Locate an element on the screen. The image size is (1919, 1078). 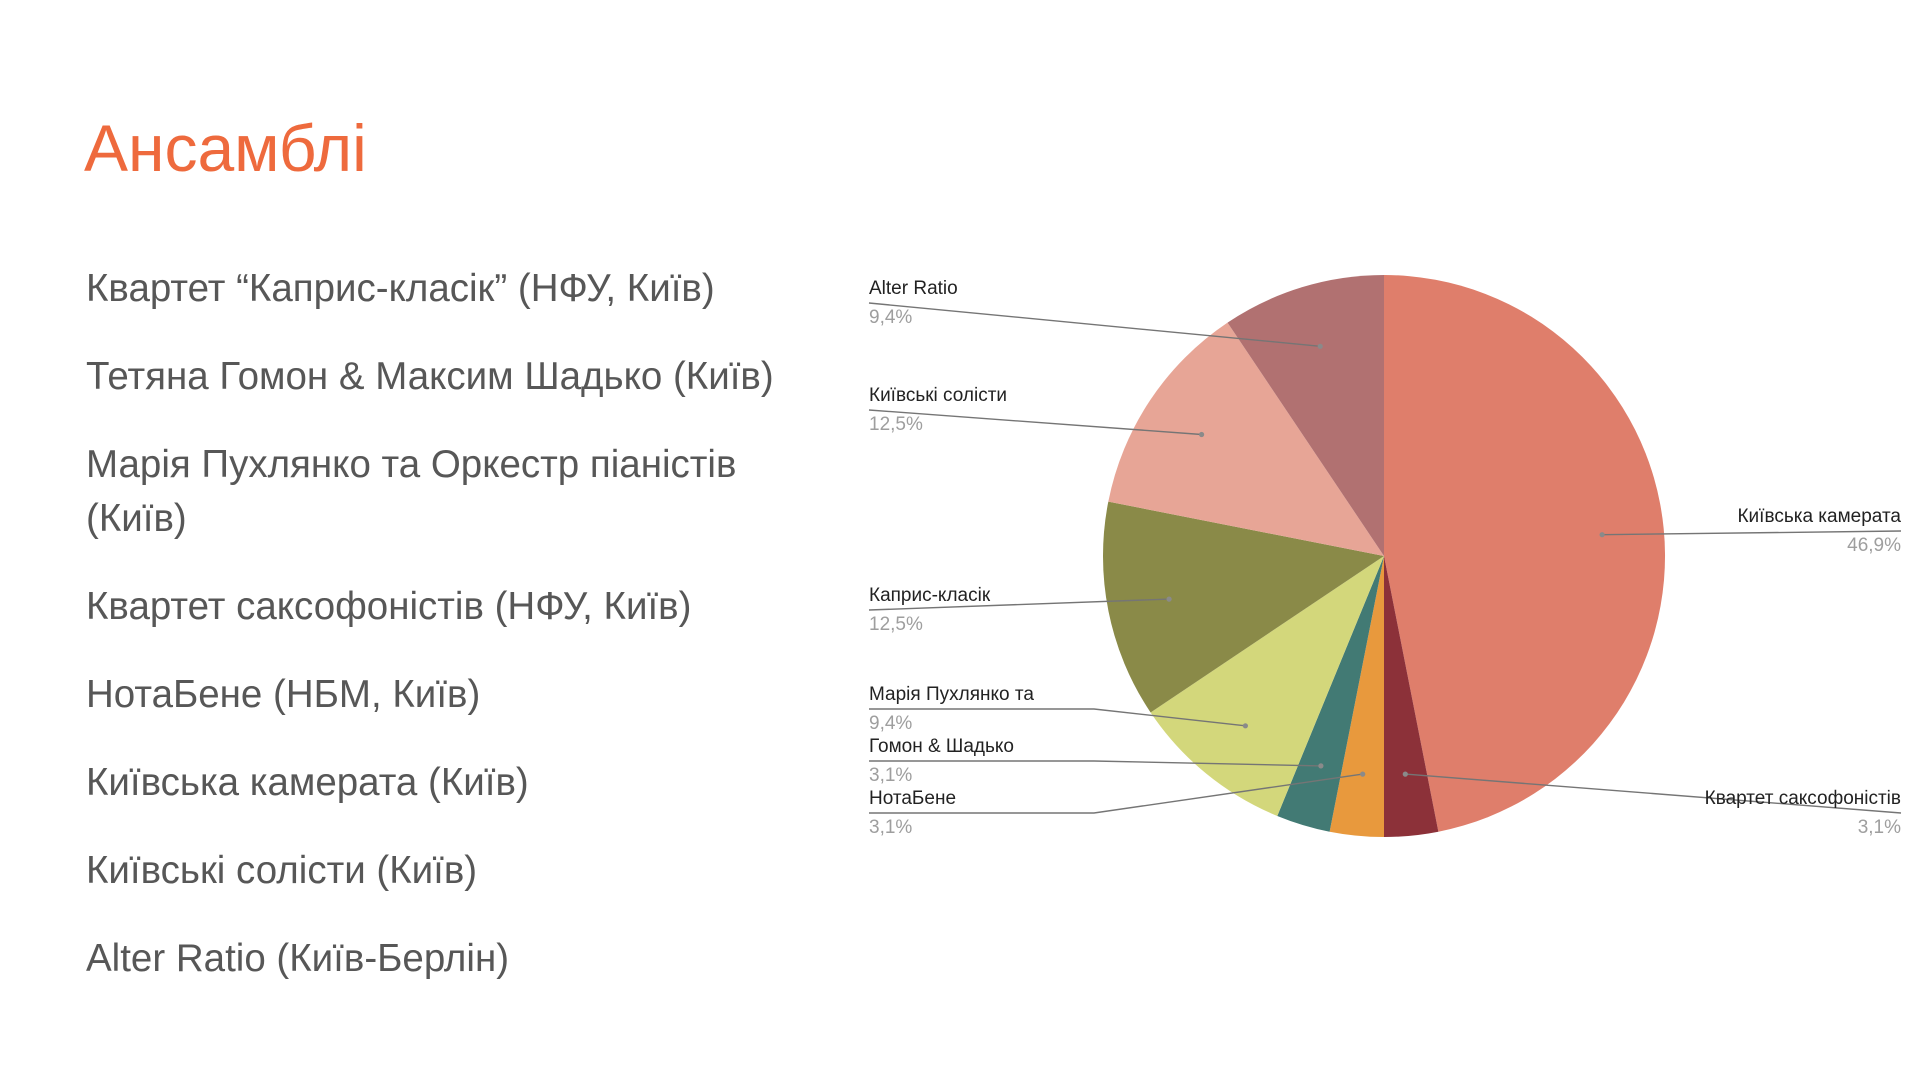
slice-label: НотаБене is located at coordinates (912, 798).